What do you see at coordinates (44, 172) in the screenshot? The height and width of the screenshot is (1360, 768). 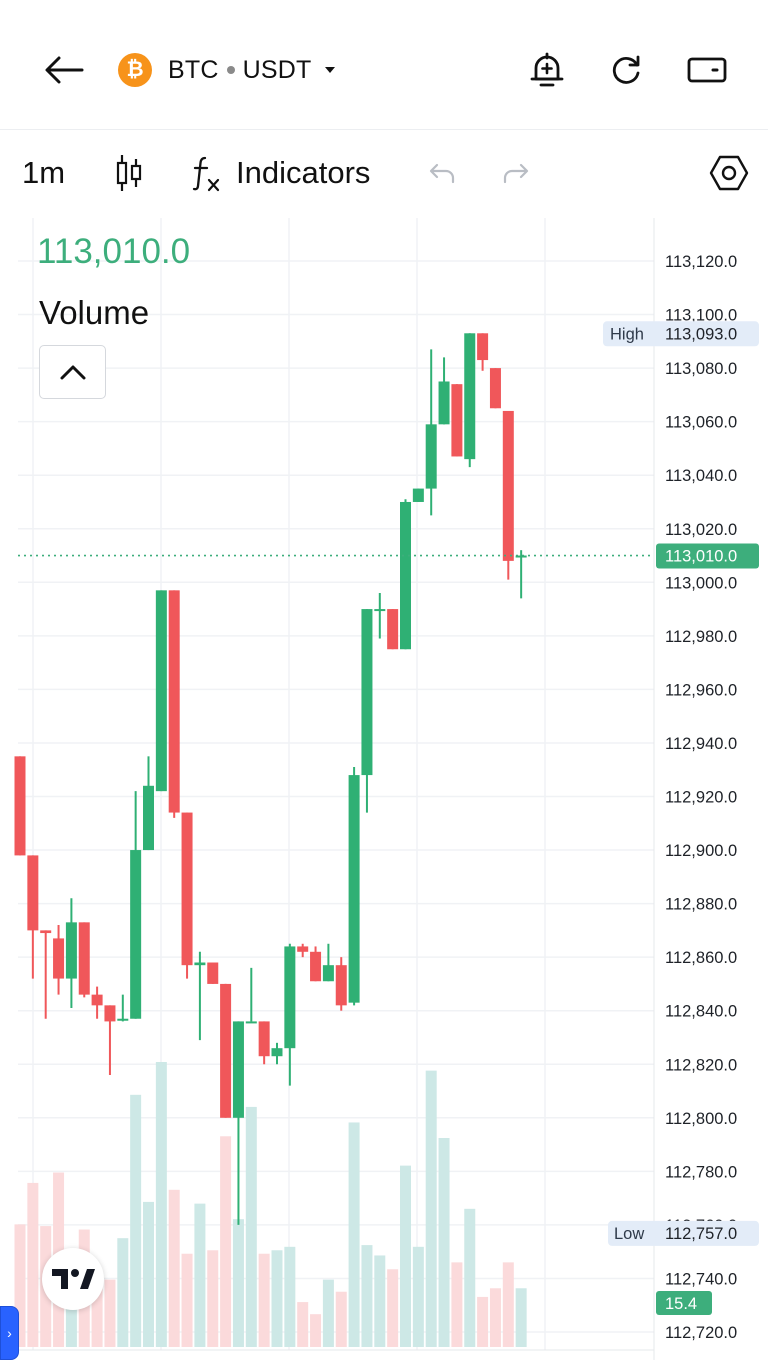 I see `timeframe-button: 1m` at bounding box center [44, 172].